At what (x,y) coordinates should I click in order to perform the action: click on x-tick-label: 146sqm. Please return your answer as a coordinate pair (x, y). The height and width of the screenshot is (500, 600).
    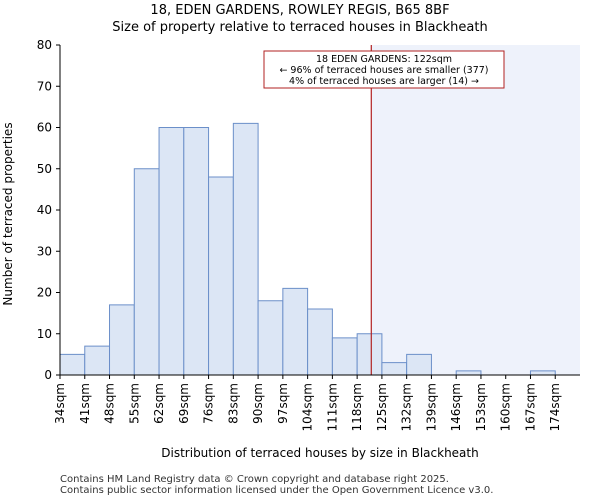
    Looking at the image, I should click on (456, 407).